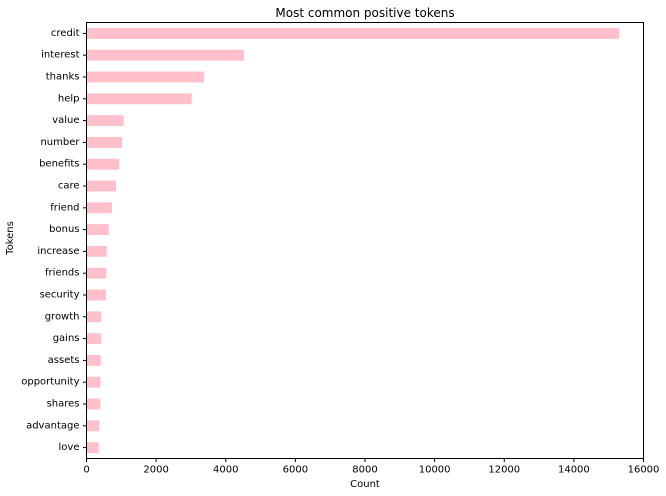  Describe the element at coordinates (92, 448) in the screenshot. I see `bar-love` at that location.